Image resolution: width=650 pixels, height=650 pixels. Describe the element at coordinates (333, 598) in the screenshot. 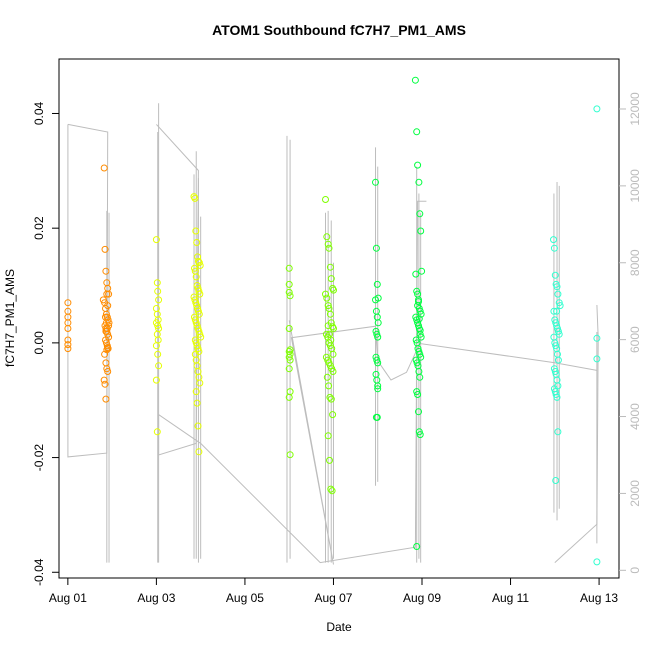

I see `x-tick-label: Aug 07` at that location.